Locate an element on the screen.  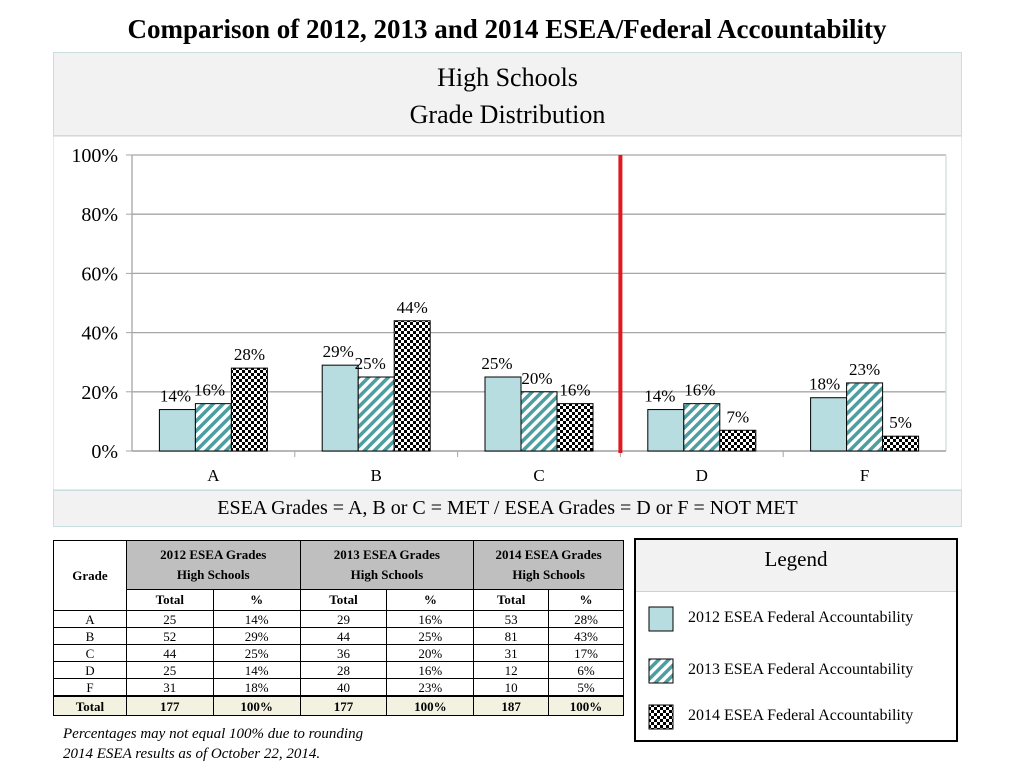
y-tick-label: 100% is located at coordinates (94, 156).